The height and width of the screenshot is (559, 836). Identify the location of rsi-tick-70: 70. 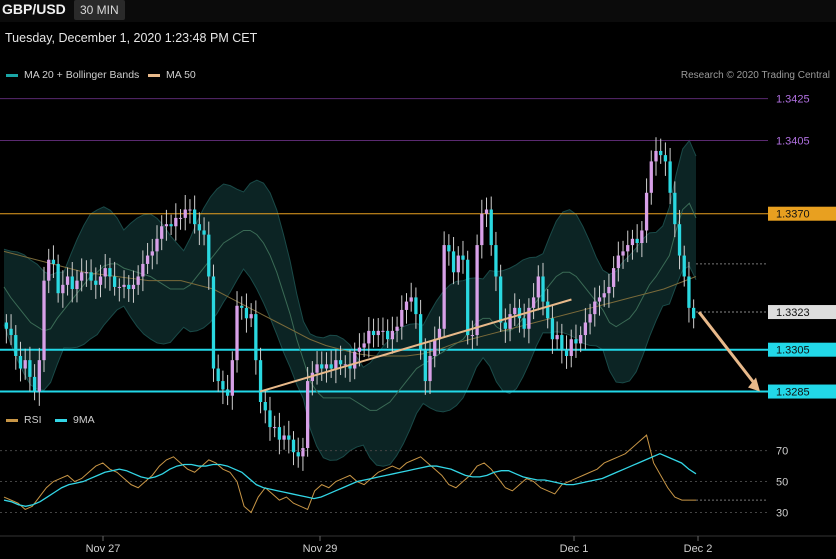
(782, 452).